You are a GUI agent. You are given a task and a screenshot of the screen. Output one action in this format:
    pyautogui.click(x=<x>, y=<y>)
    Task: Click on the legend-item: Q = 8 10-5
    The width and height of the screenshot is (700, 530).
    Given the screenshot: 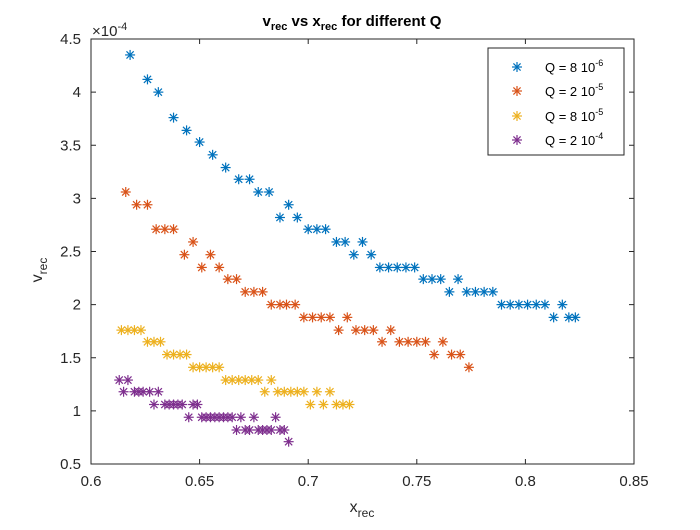 What is the action you would take?
    pyautogui.click(x=557, y=115)
    